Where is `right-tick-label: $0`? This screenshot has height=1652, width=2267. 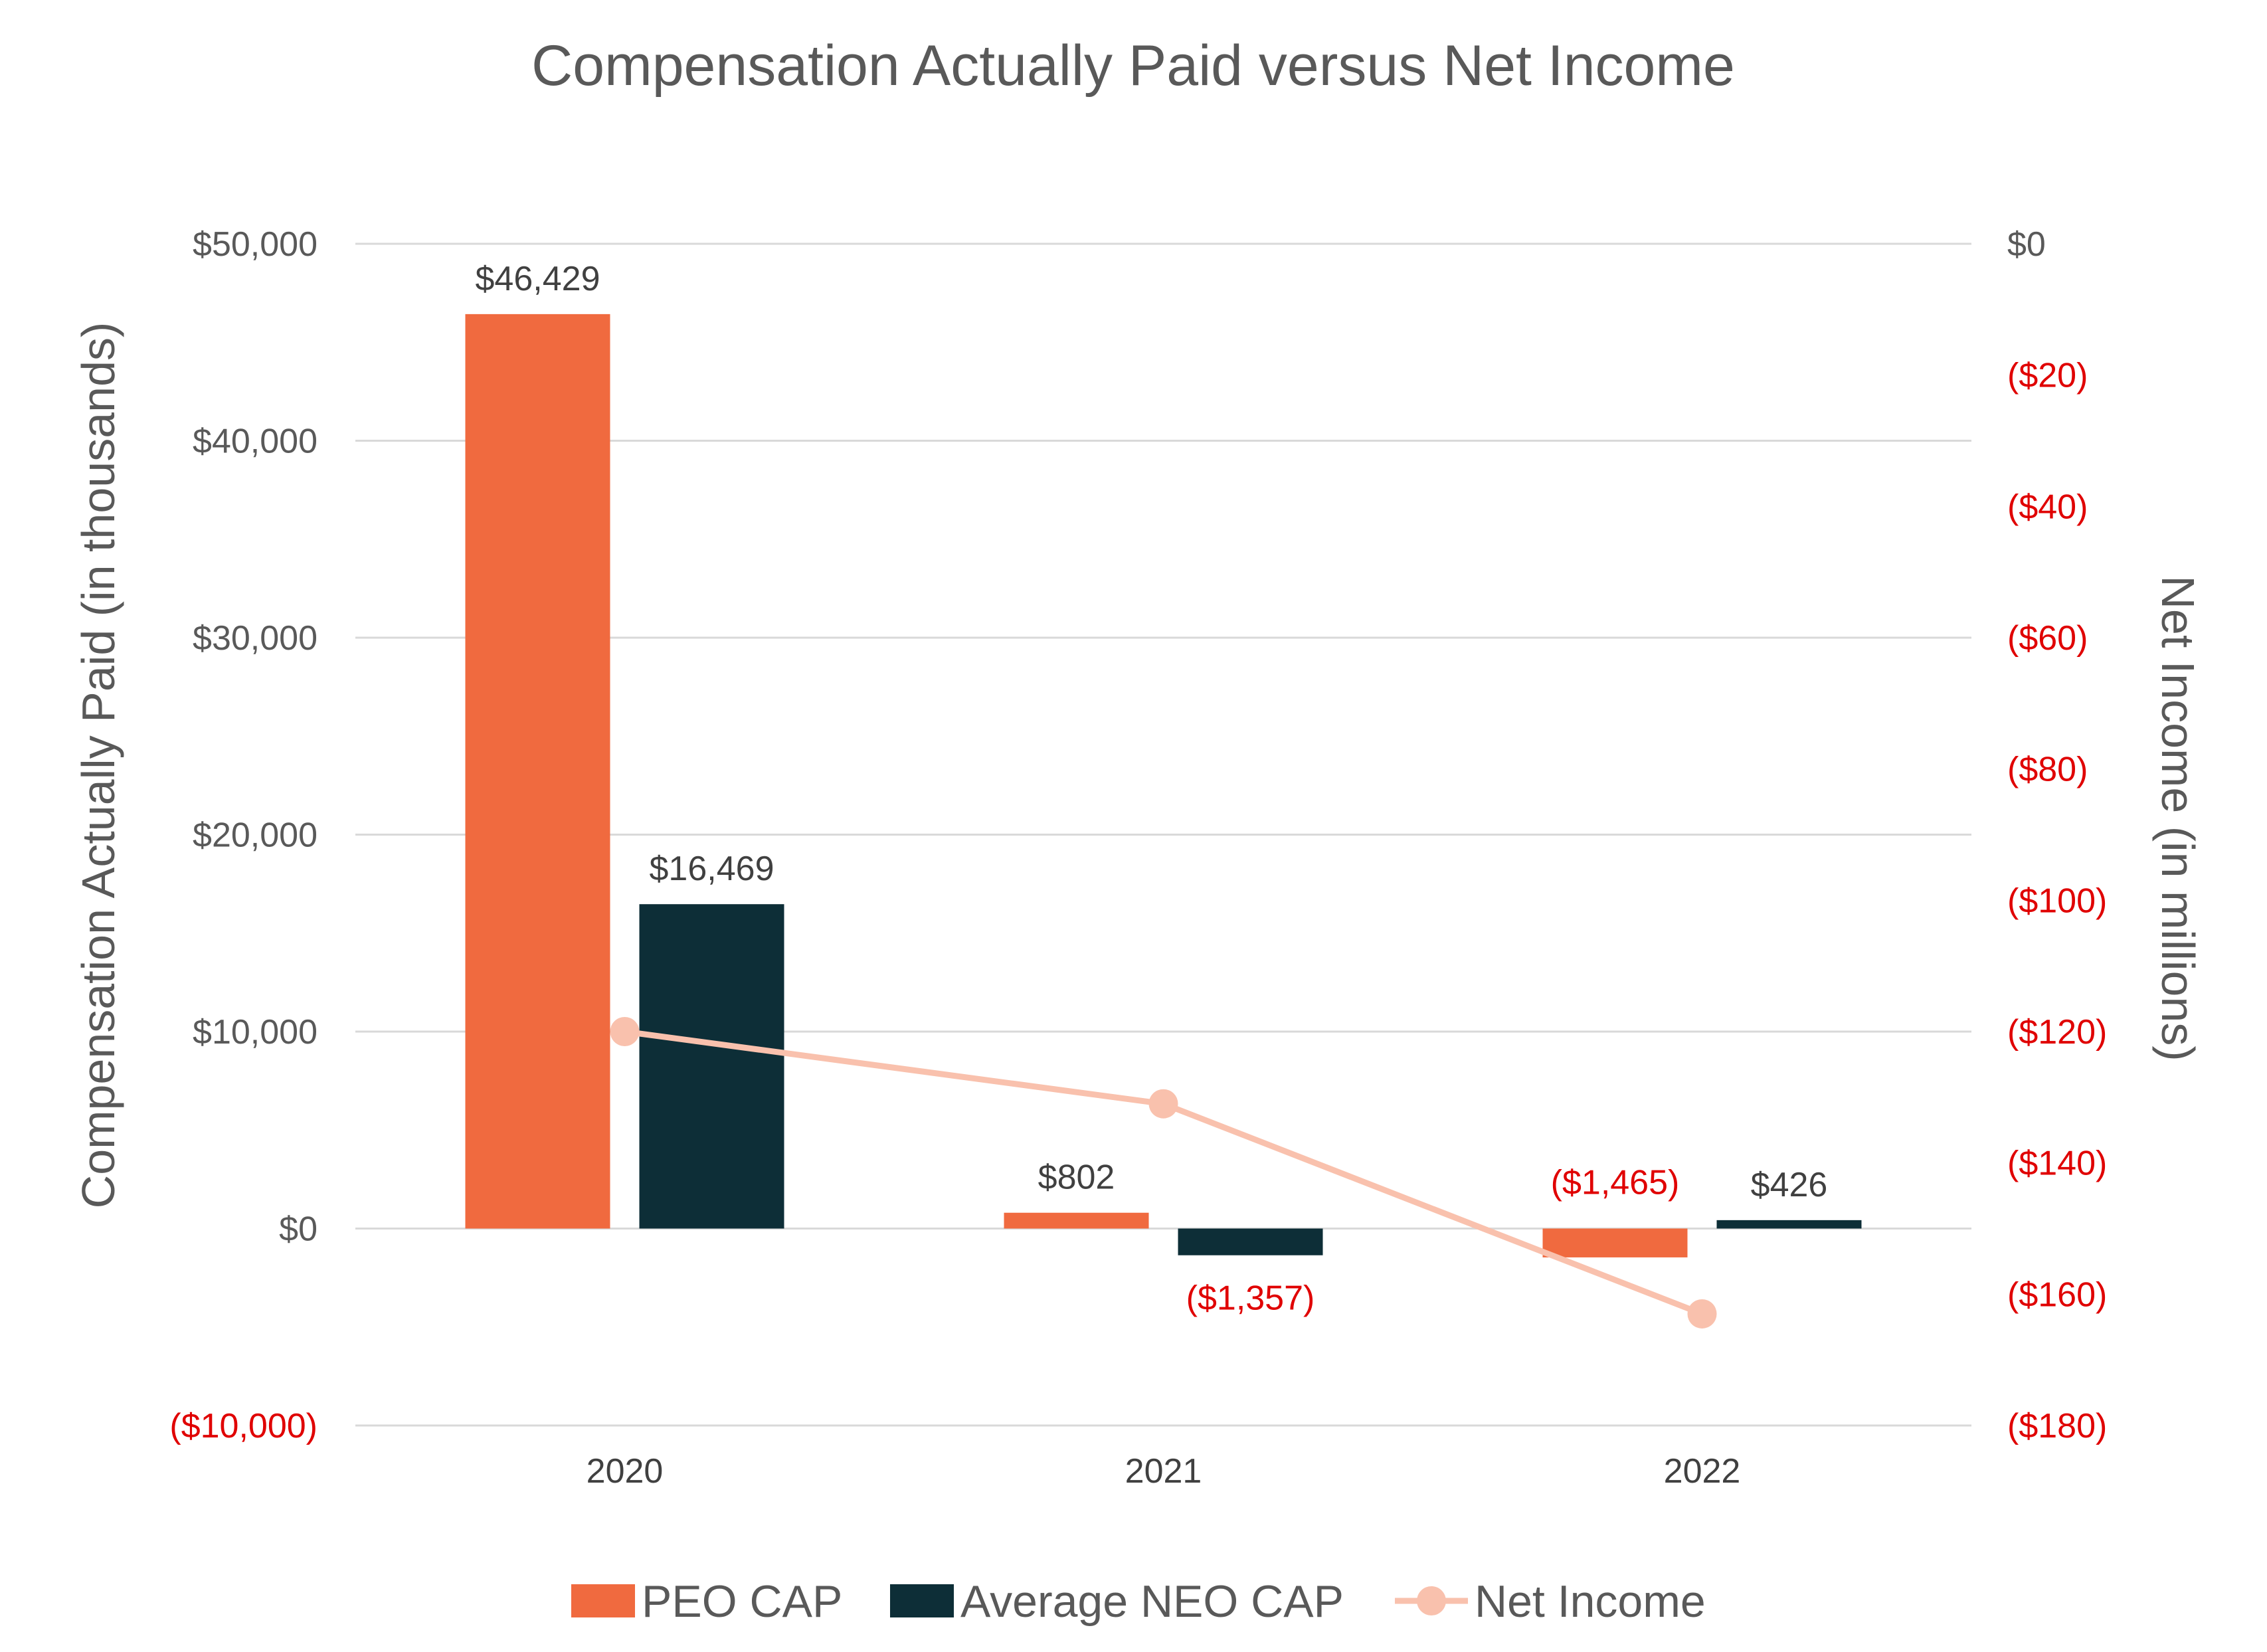
right-tick-label: $0 is located at coordinates (2027, 244).